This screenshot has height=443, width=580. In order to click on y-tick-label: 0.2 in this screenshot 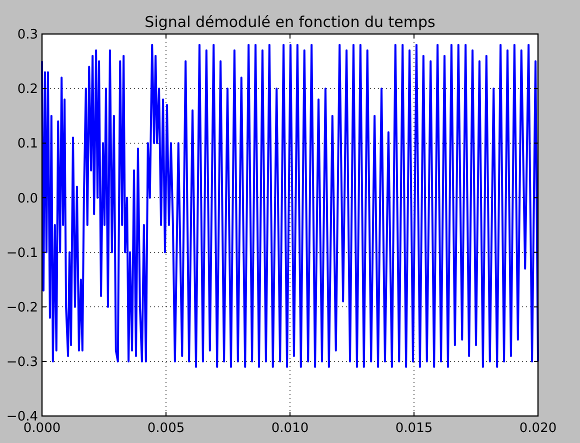, I will do `click(27, 90)`.